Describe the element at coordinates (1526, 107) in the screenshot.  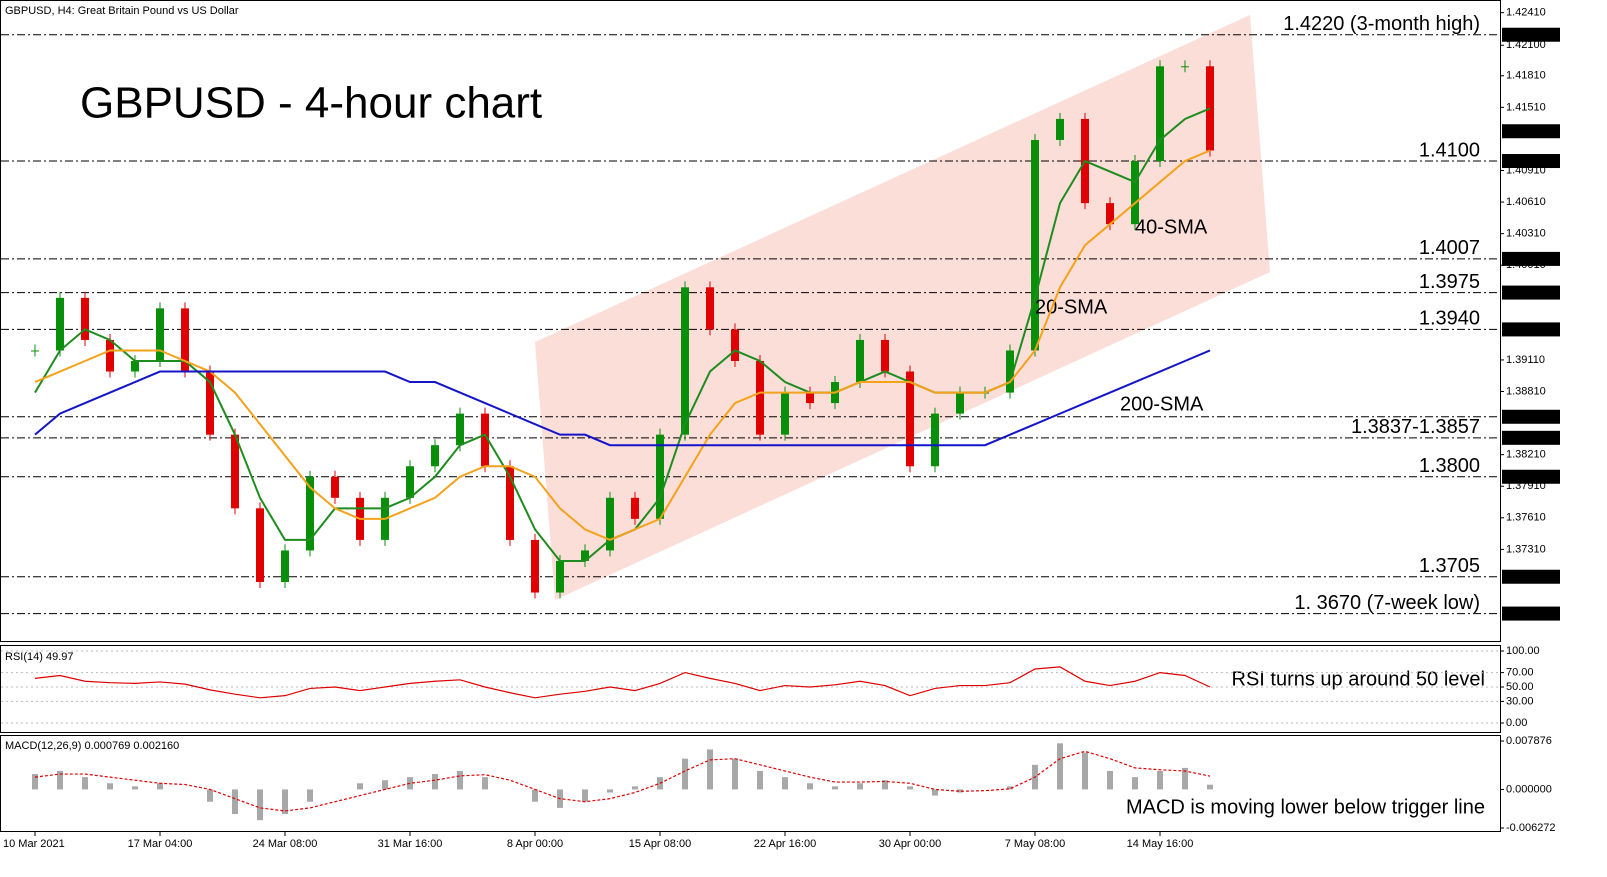
I see `y-tick-label: 1.41510` at that location.